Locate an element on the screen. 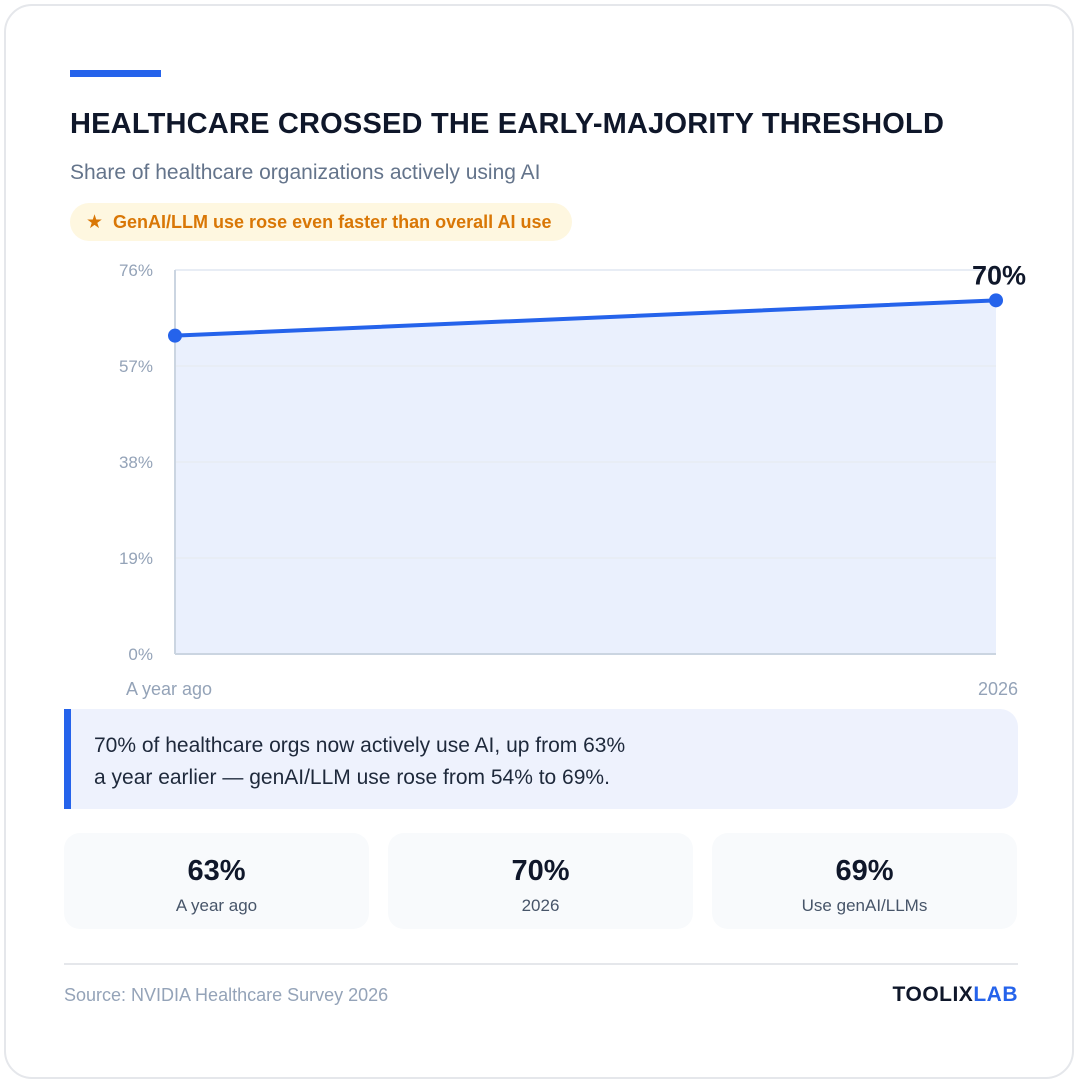  brand-logo: TOOLIXLAB is located at coordinates (955, 995).